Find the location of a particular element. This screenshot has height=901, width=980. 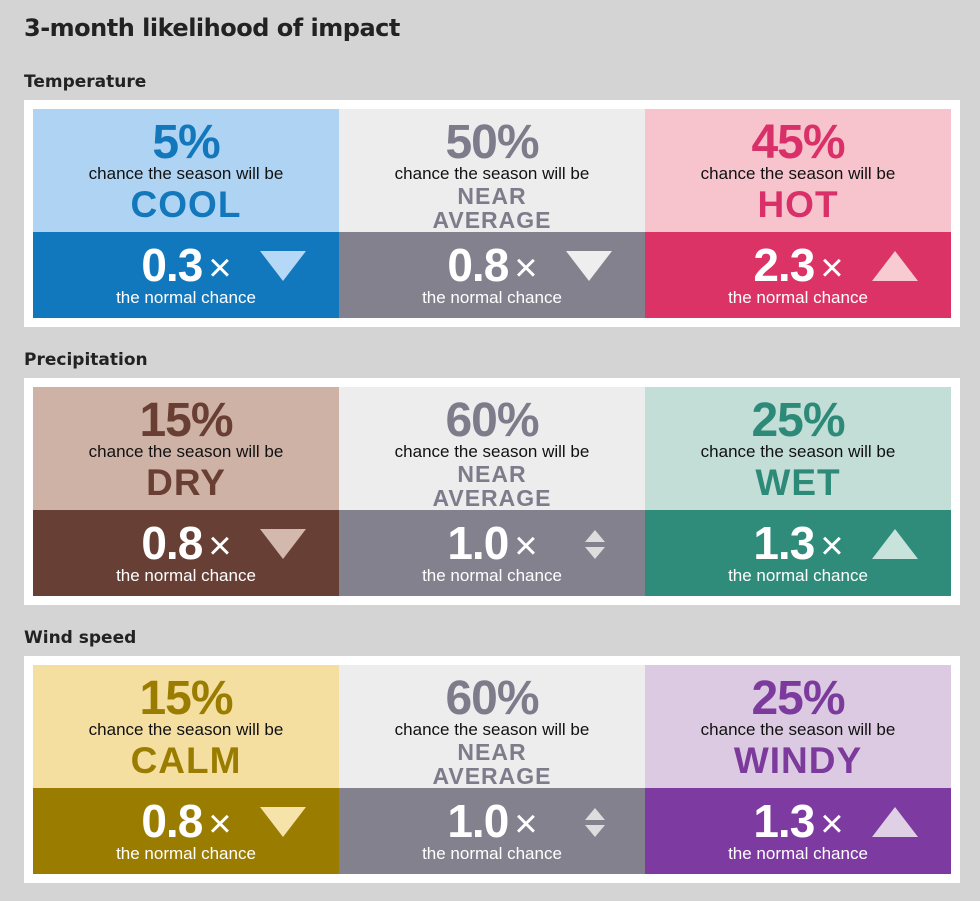

outcome-label: HOT is located at coordinates (798, 204).